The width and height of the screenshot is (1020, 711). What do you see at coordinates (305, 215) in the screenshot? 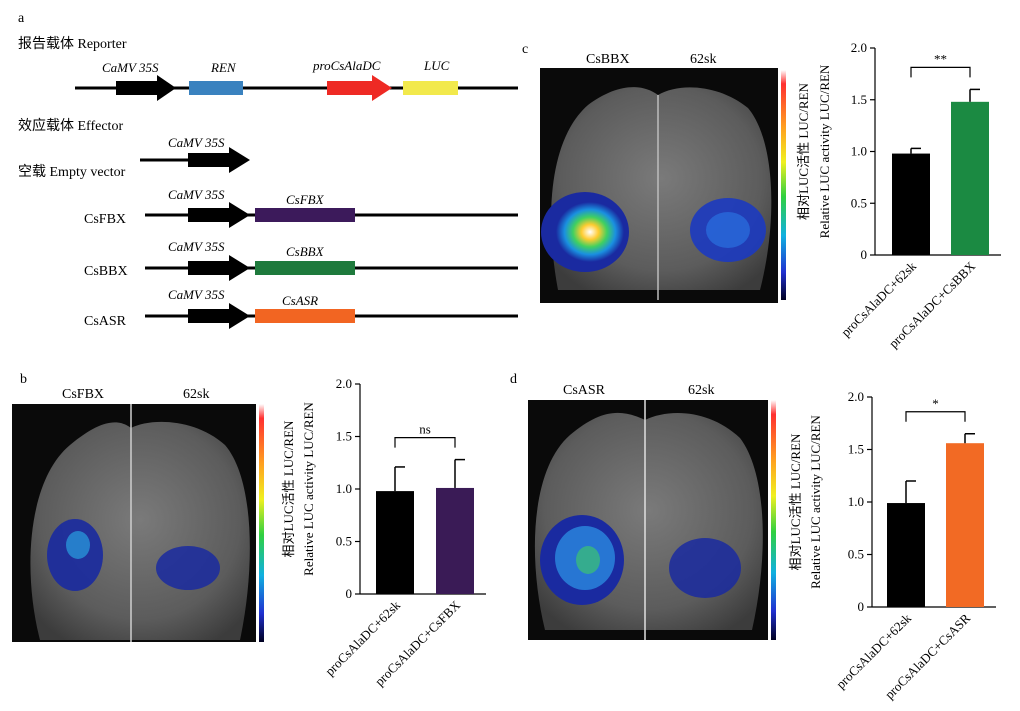
I see `csfbx-gene-box` at bounding box center [305, 215].